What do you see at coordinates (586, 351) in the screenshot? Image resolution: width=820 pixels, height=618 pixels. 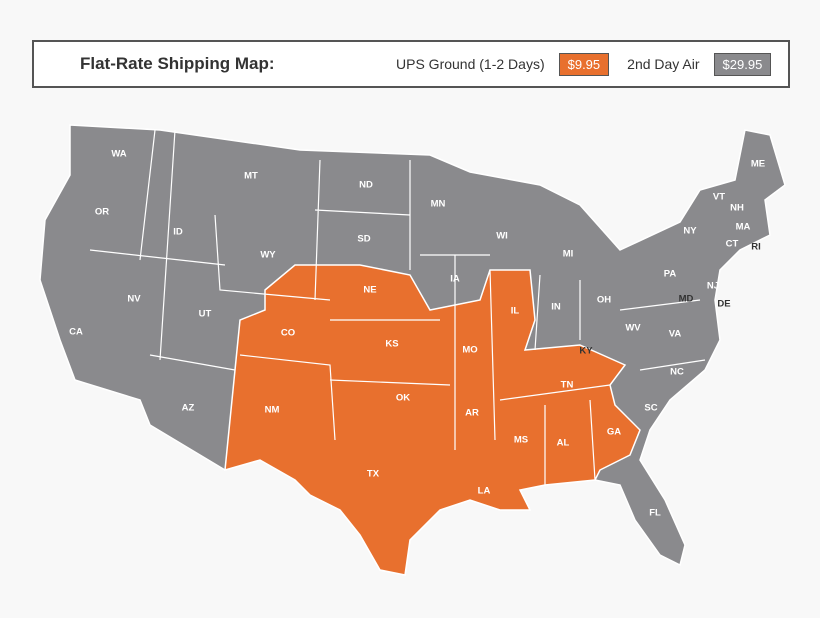 I see `state-label: KY` at bounding box center [586, 351].